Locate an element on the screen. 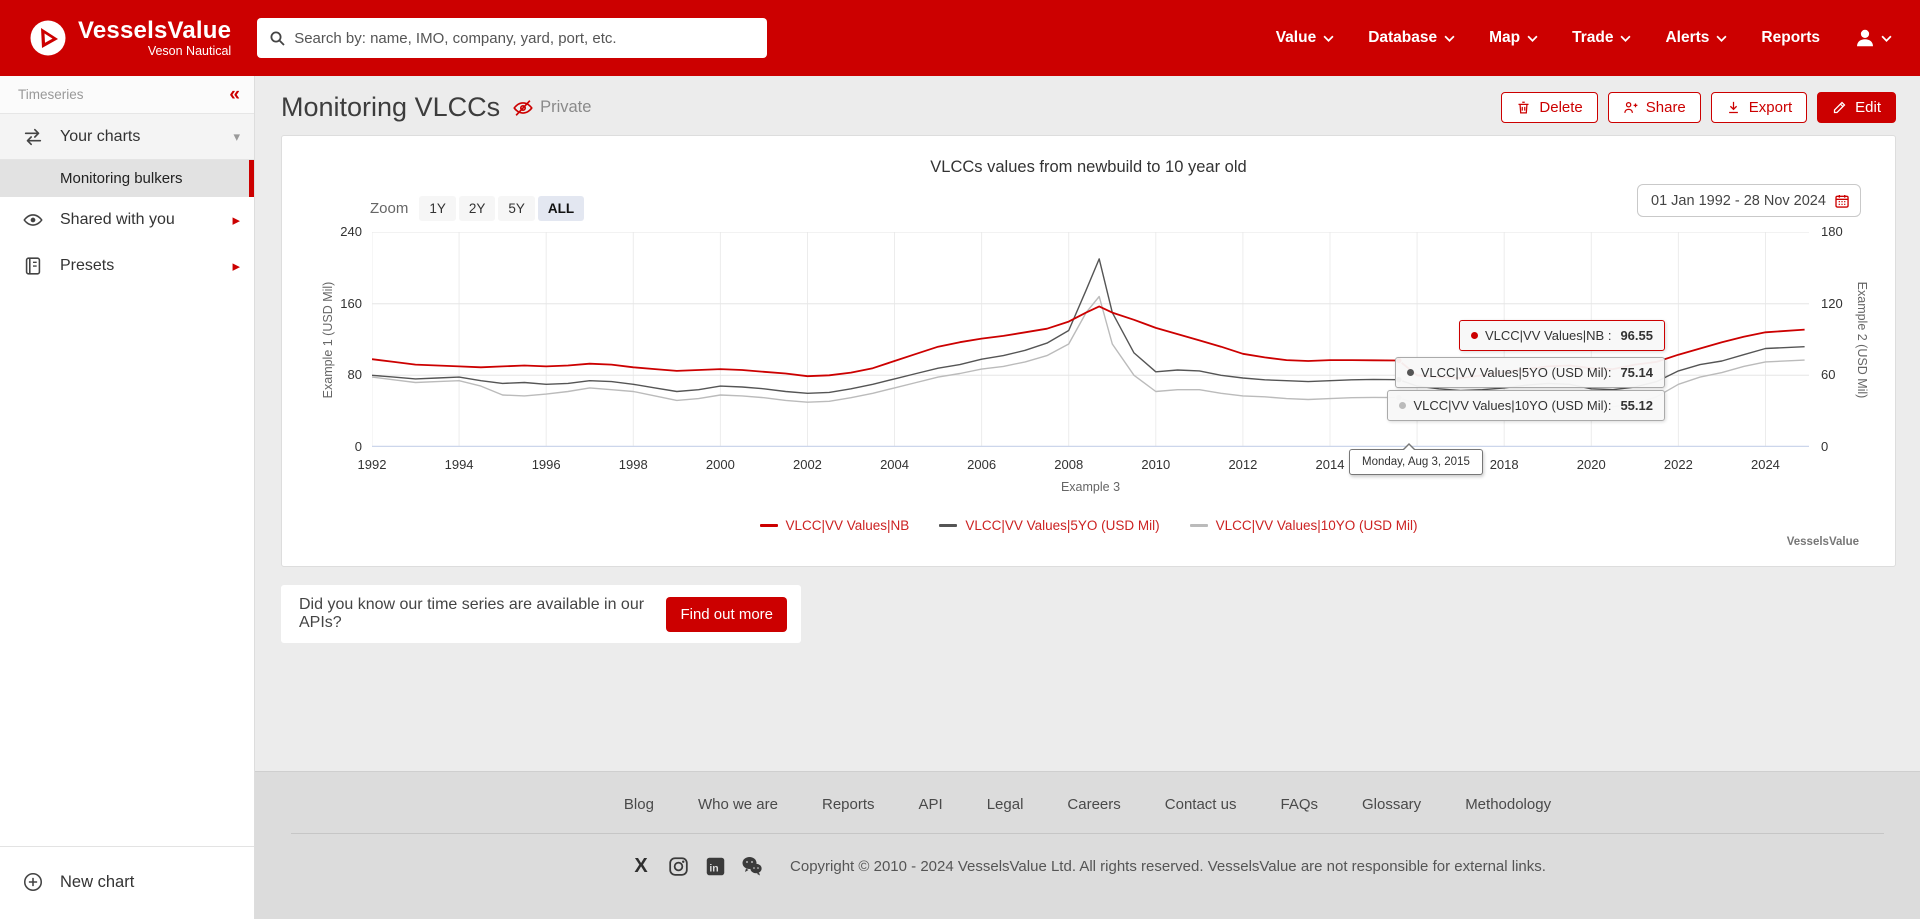  zoom-controls: Zoom 1Y 2Y 5Y ALL is located at coordinates (477, 208).